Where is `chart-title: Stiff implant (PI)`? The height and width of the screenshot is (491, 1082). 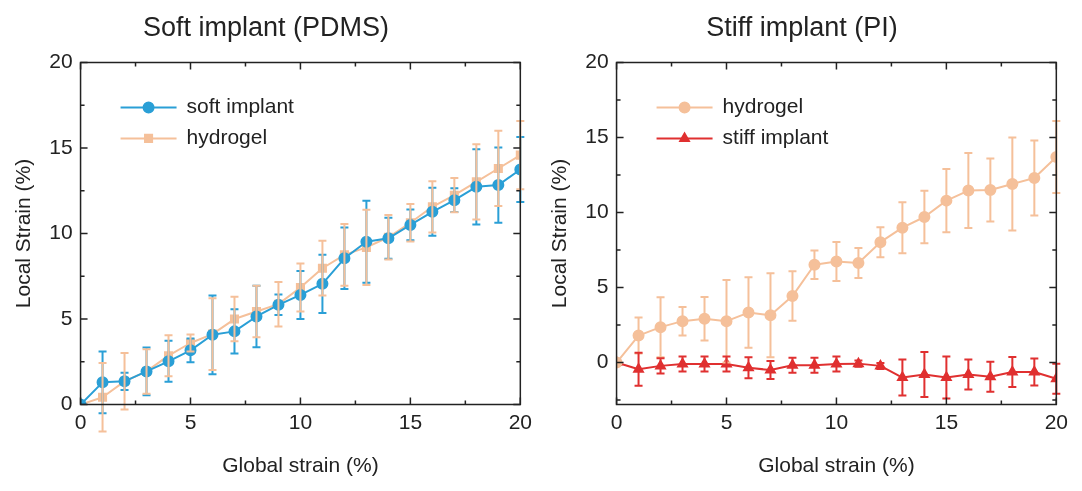 chart-title: Stiff implant (PI) is located at coordinates (802, 26).